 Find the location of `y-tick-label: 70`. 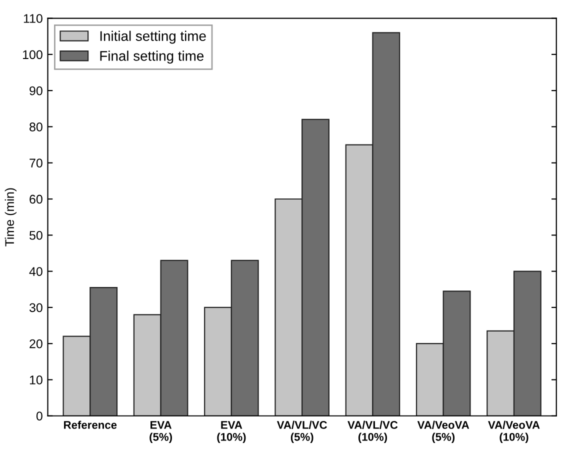

y-tick-label: 70 is located at coordinates (36, 163).